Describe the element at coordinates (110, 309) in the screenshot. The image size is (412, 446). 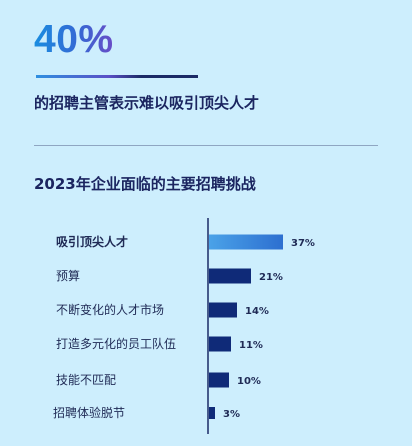
I see `category-label: 不断变化的人才市场` at that location.